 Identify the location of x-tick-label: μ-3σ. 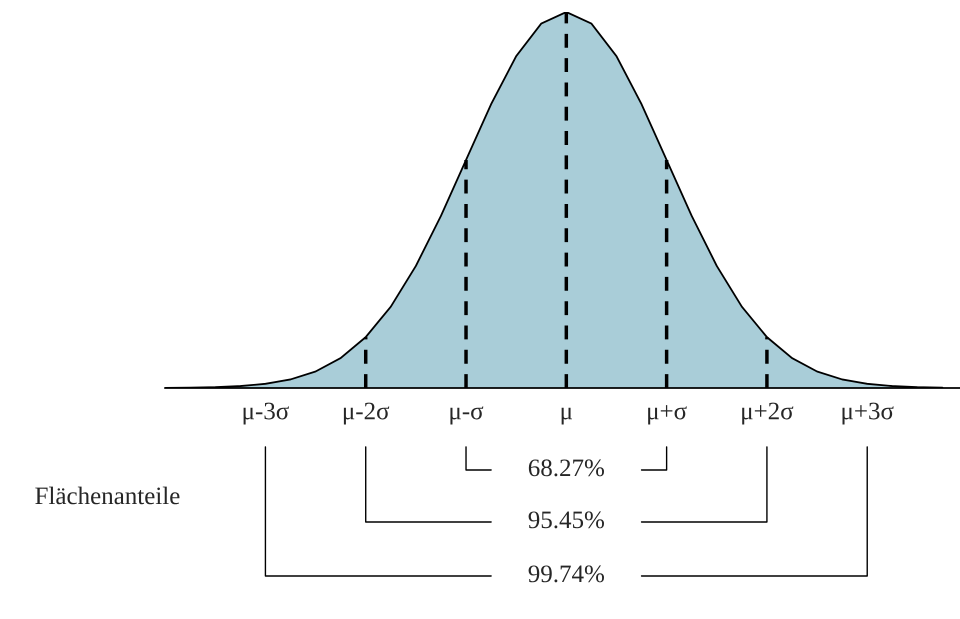
(266, 413).